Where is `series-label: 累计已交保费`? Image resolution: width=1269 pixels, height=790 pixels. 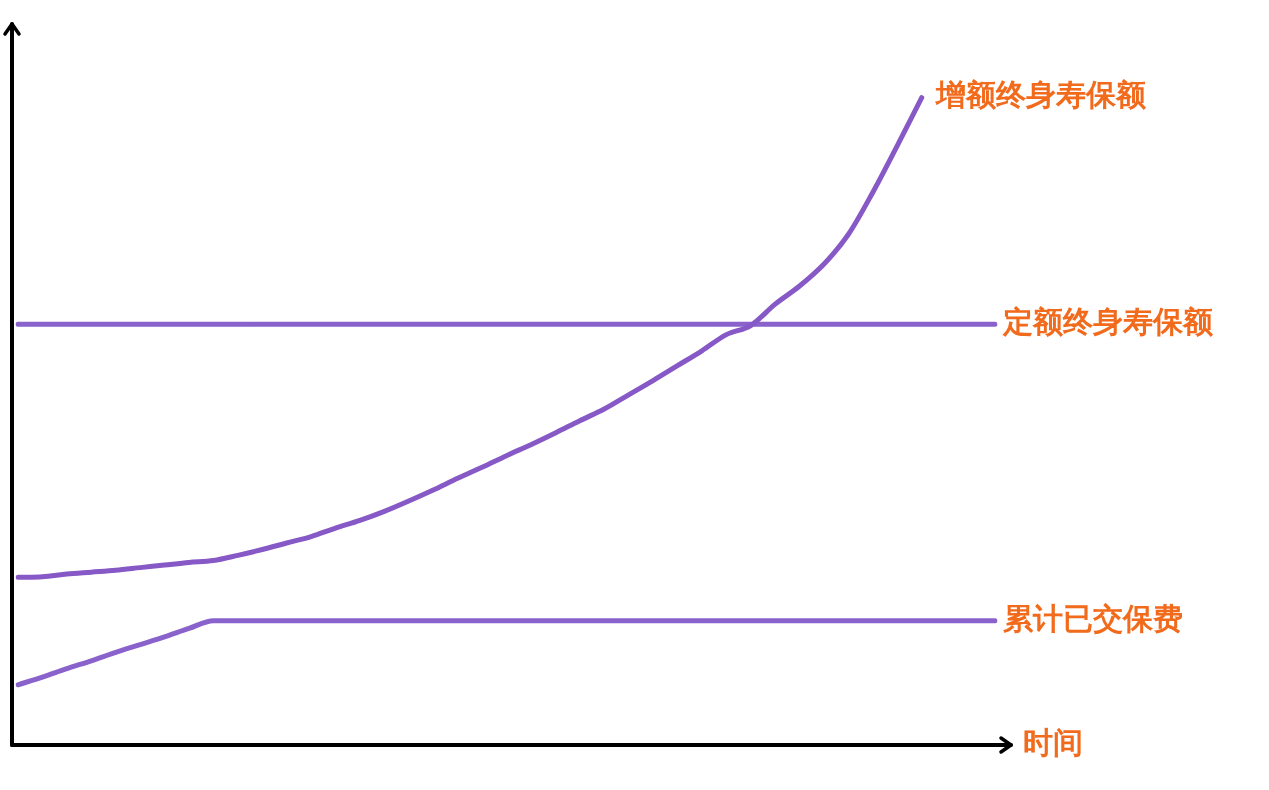 series-label: 累计已交保费 is located at coordinates (1092, 618).